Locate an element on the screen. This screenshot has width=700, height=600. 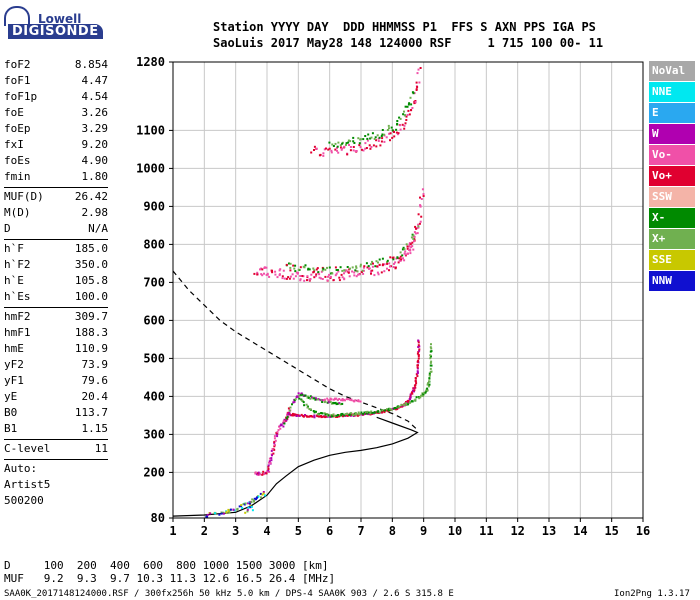
y-tick-label: 700 is located at coordinates (154, 282).